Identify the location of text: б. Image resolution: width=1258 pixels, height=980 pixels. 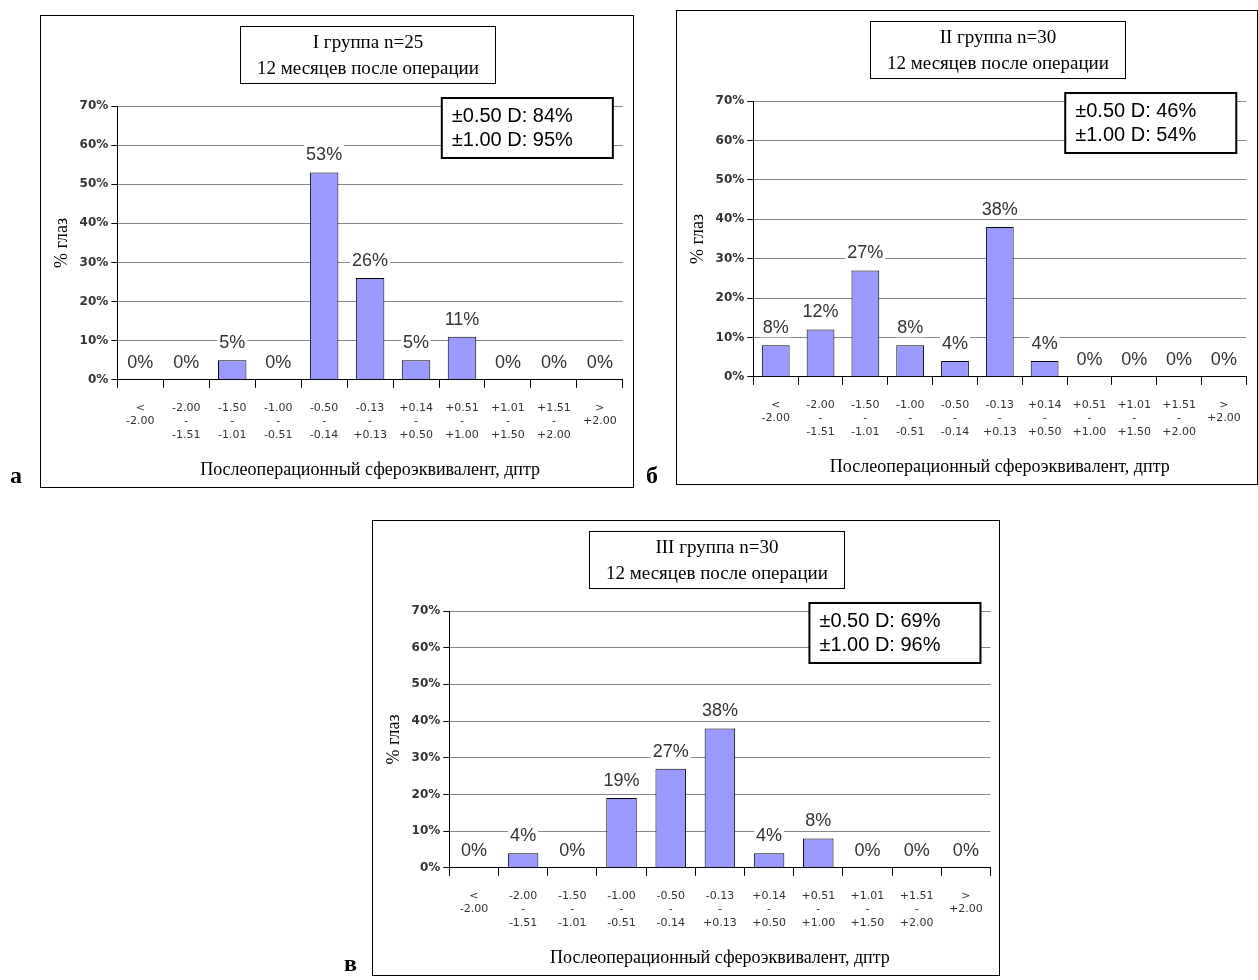
(652, 475).